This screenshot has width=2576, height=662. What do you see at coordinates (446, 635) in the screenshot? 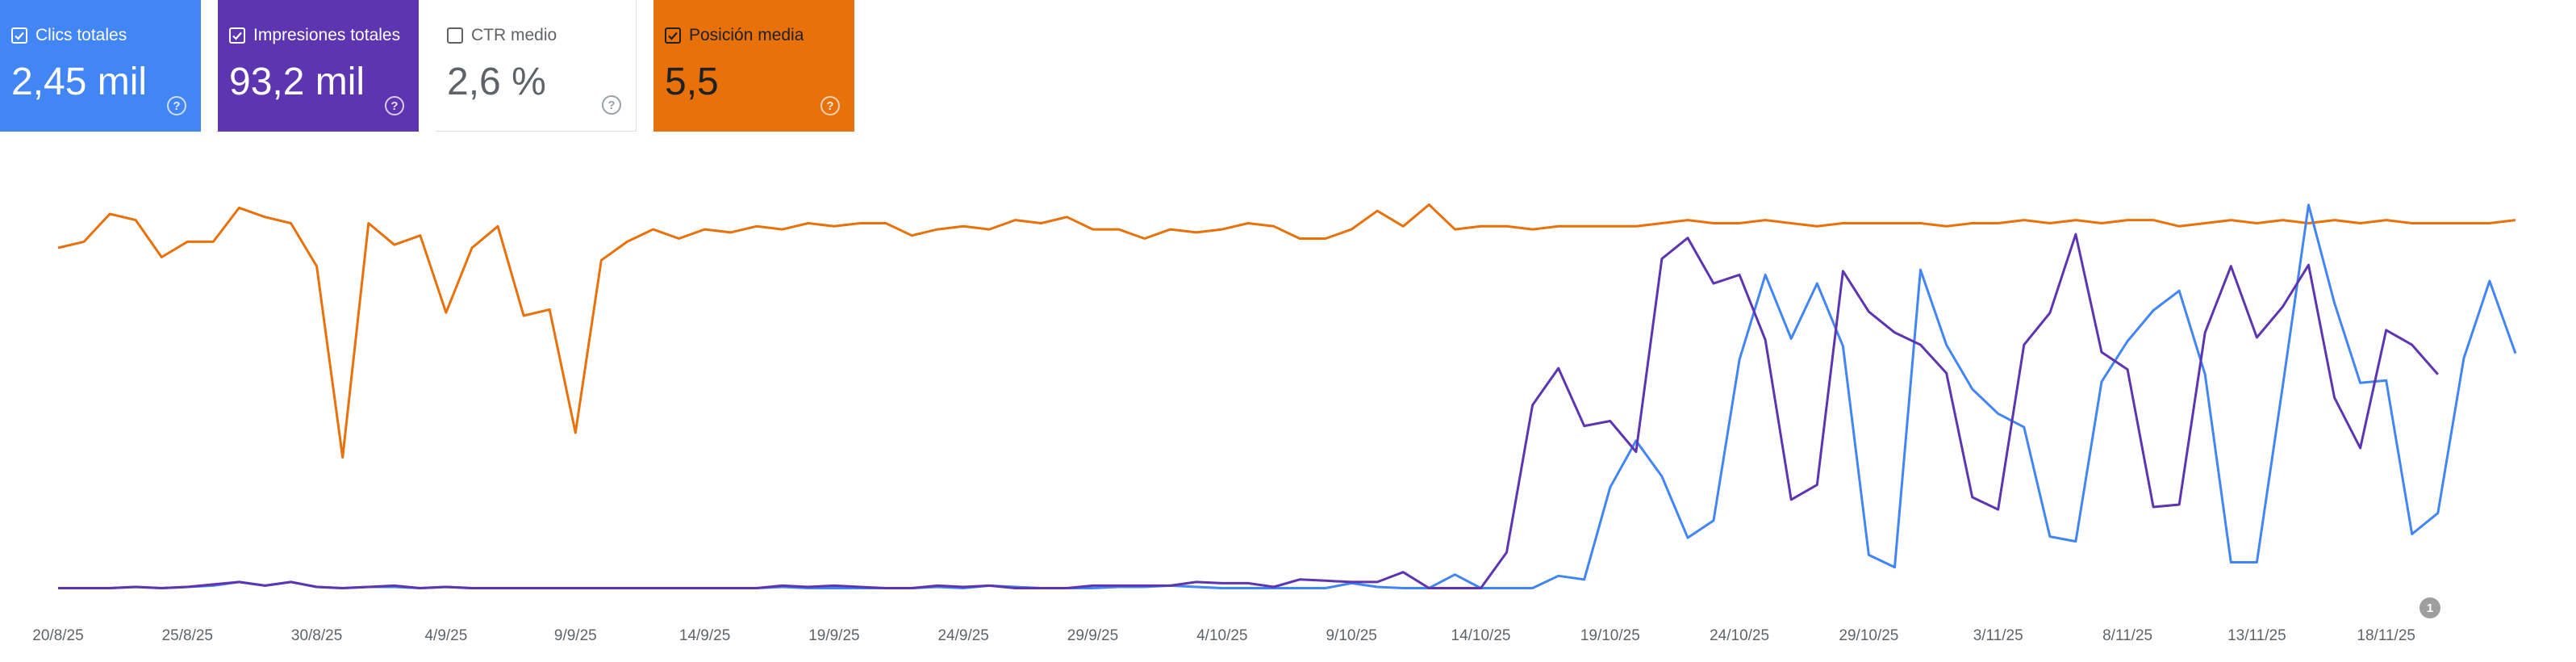
I see `x-tick-label: 4/9/25` at bounding box center [446, 635].